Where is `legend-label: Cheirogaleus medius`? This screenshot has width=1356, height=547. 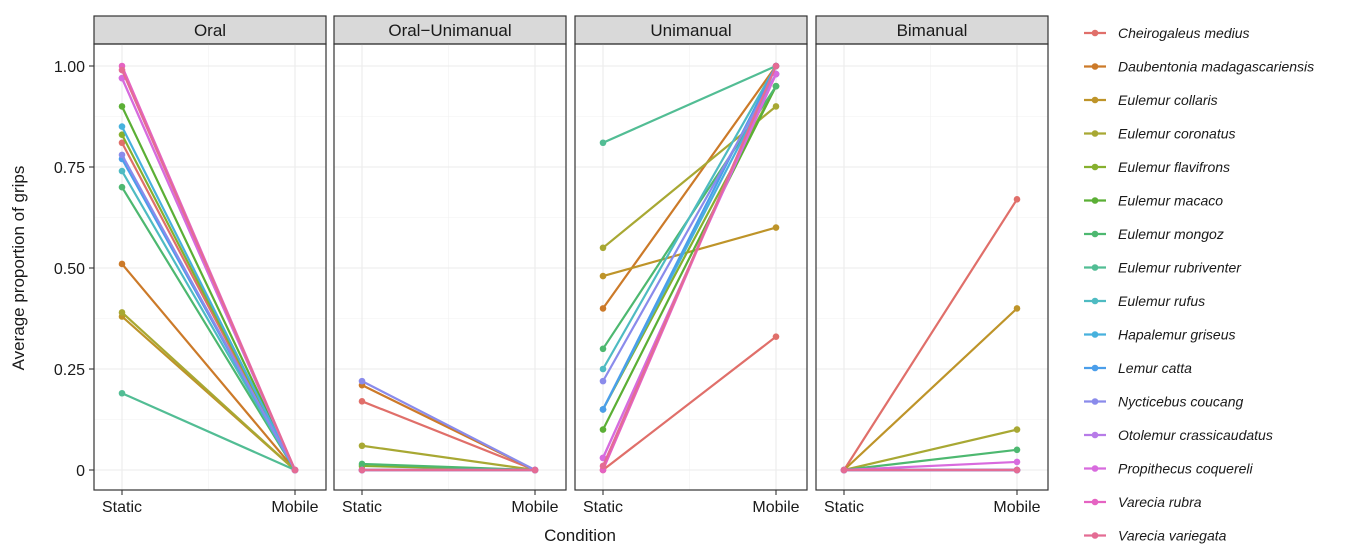 legend-label: Cheirogaleus medius is located at coordinates (1184, 33).